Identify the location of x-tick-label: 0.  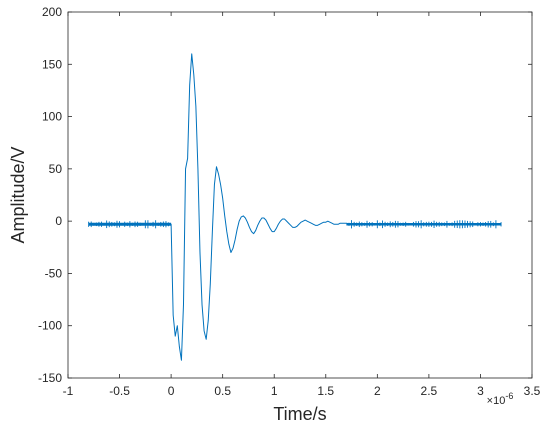
(171, 391).